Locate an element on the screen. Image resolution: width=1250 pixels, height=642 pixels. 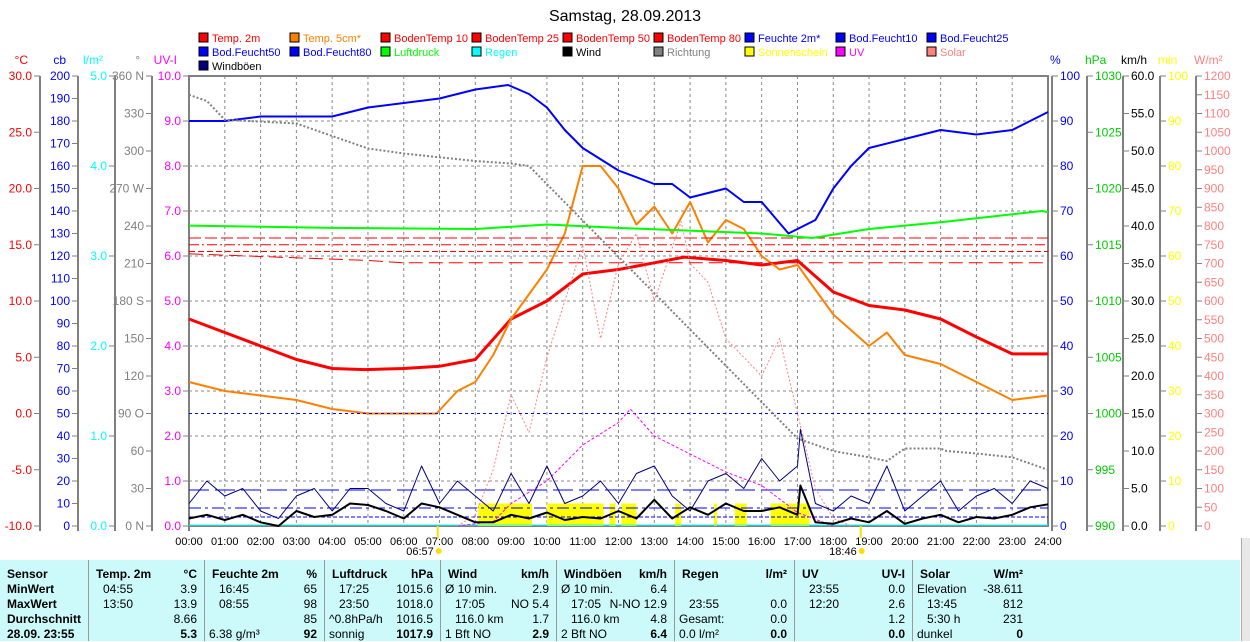
column-header: Regen is located at coordinates (700, 574).